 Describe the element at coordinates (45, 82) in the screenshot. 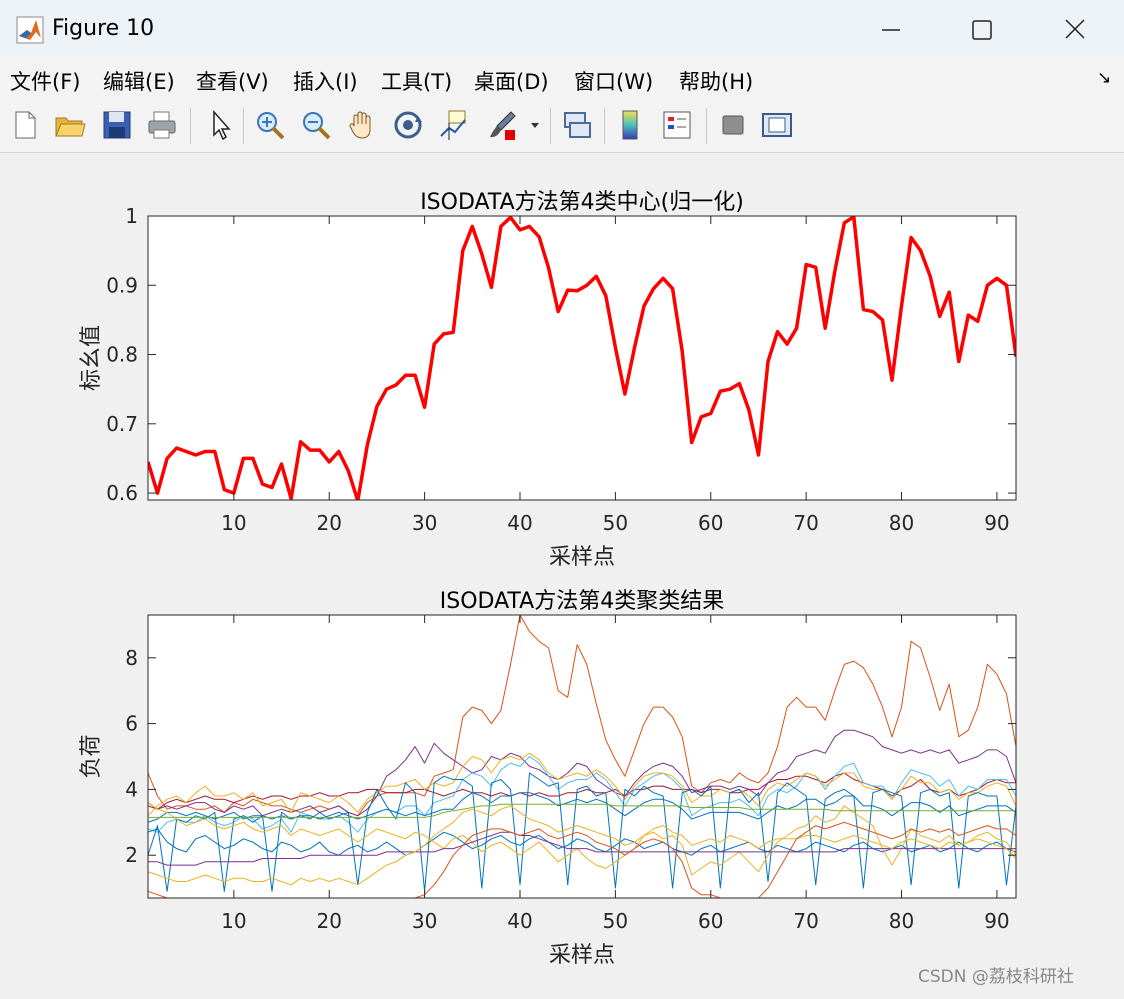

I see `menu-file: 文件(F)` at that location.